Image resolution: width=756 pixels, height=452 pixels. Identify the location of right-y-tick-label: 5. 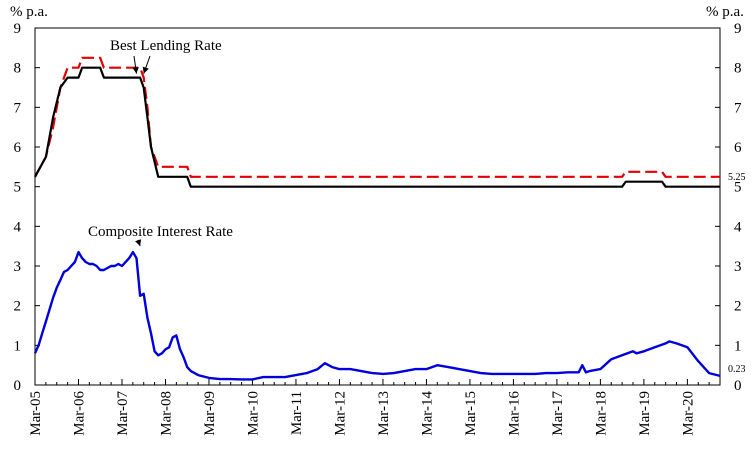
(738, 188).